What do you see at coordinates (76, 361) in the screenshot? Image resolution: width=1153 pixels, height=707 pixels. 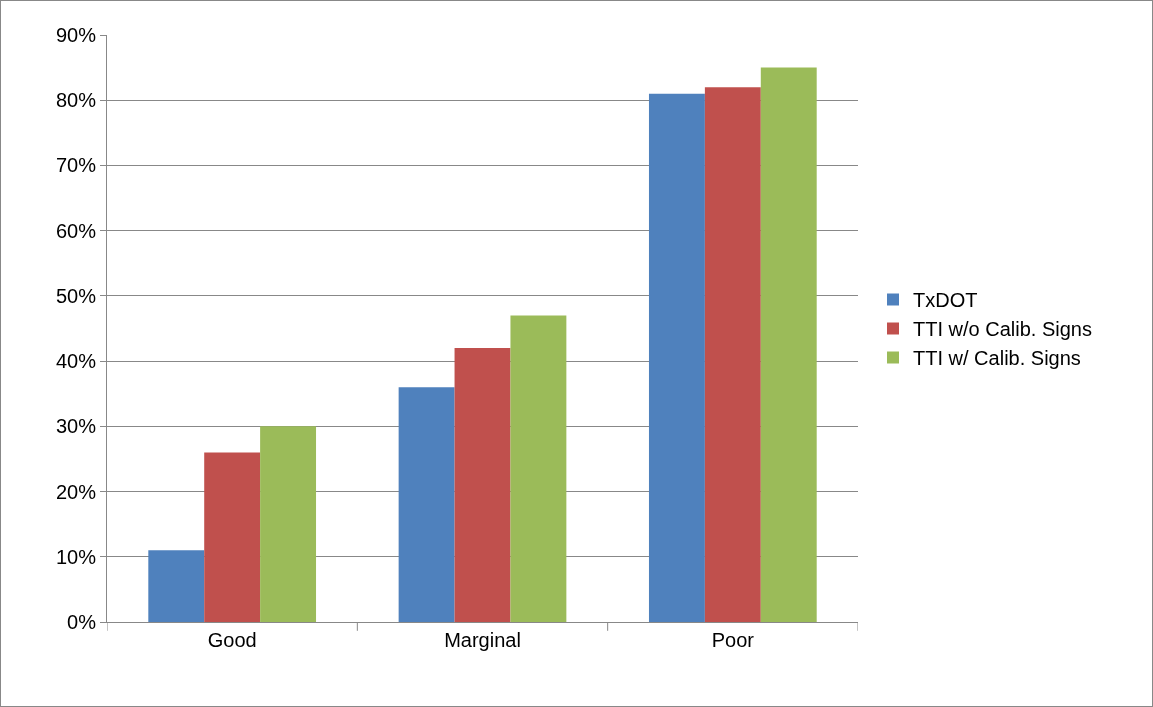 I see `y-tick-label: 40%` at bounding box center [76, 361].